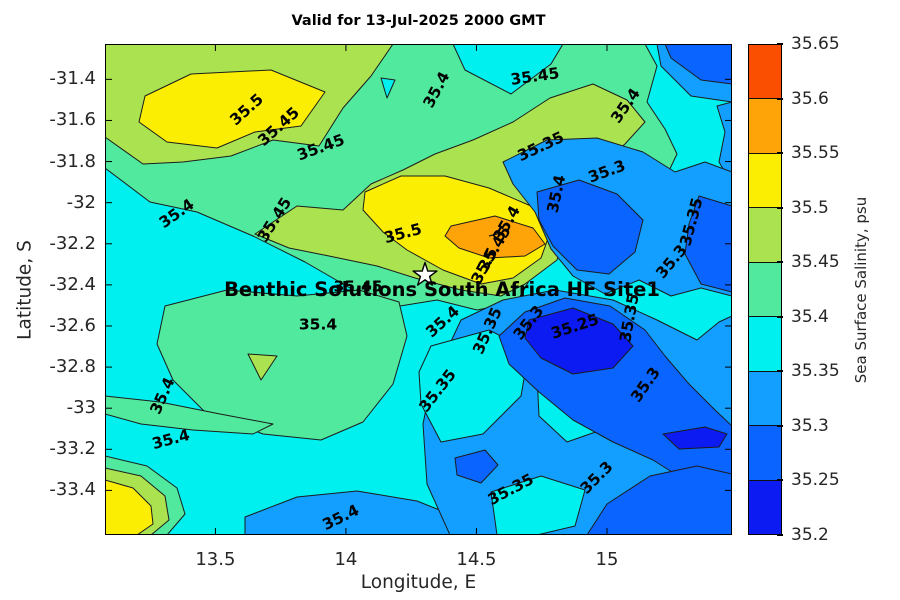 The height and width of the screenshot is (600, 900). Describe the element at coordinates (72, 284) in the screenshot. I see `y-tick-label: -32.4` at that location.